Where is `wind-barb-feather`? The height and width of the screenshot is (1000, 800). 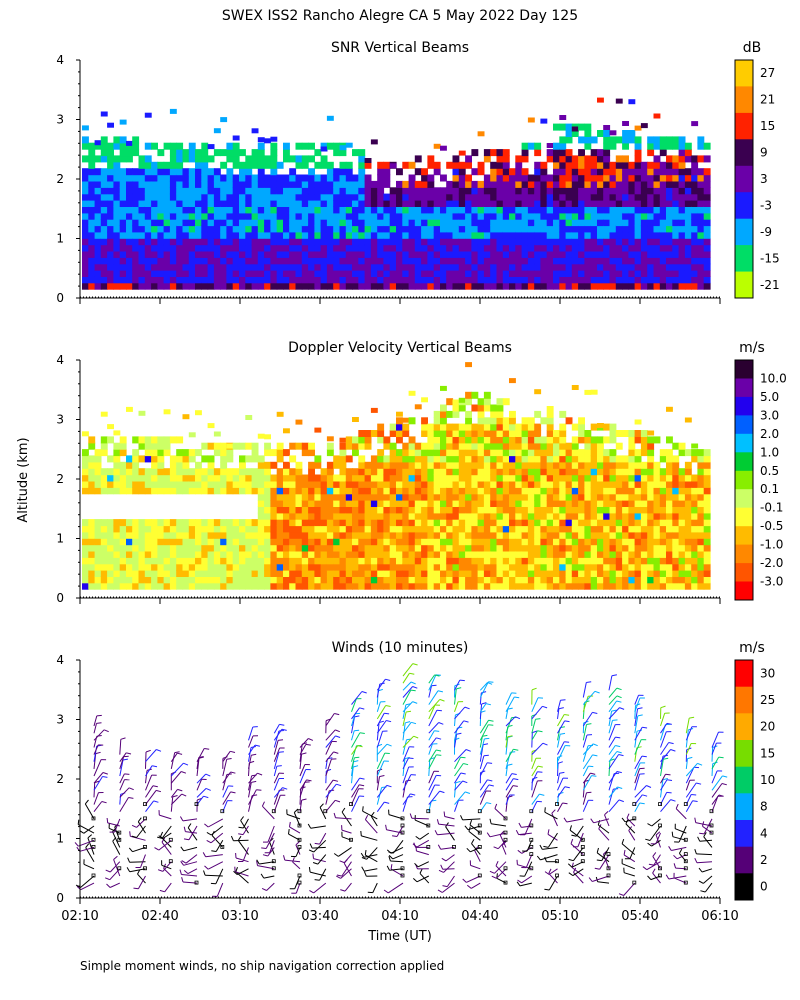 wind-barb-feather is located at coordinates (263, 804).